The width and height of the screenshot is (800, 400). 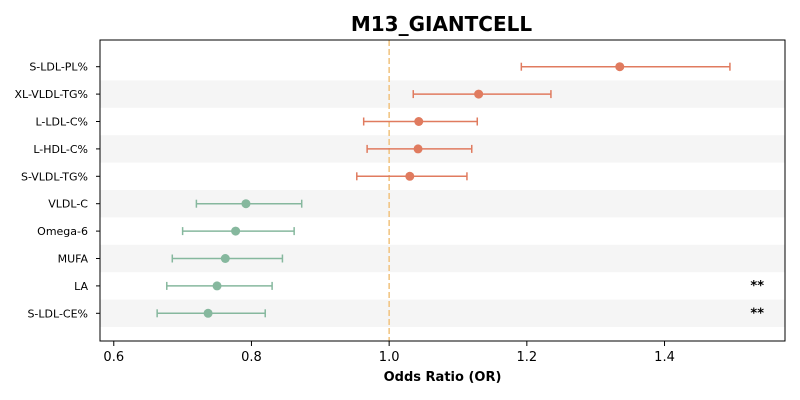 What do you see at coordinates (73, 259) in the screenshot?
I see `y-category-label: MUFA` at bounding box center [73, 259].